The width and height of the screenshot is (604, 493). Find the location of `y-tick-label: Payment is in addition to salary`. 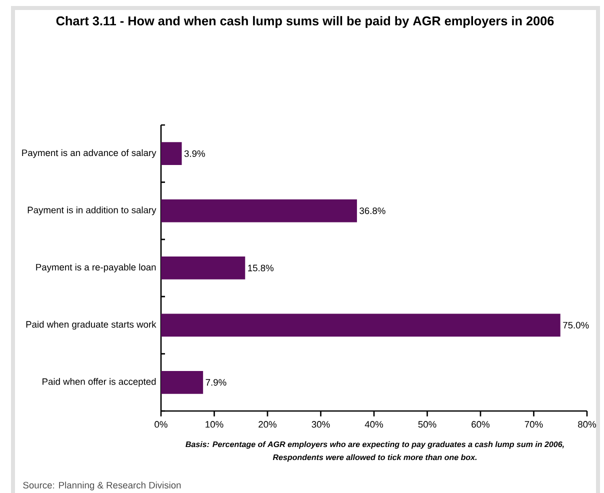

y-tick-label: Payment is in addition to salary is located at coordinates (92, 211).